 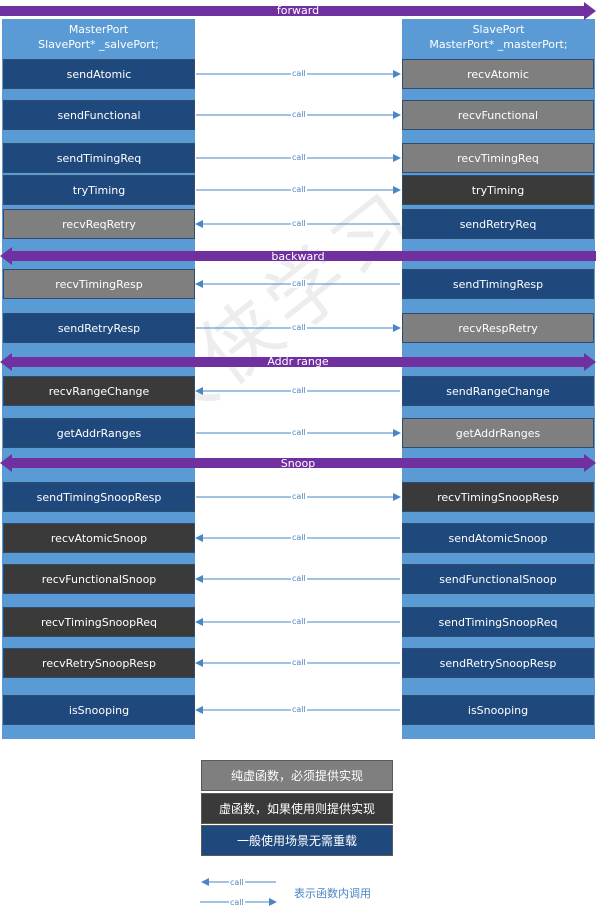 What do you see at coordinates (498, 622) in the screenshot?
I see `slave-method-12: sendTimingSnoopReq` at bounding box center [498, 622].